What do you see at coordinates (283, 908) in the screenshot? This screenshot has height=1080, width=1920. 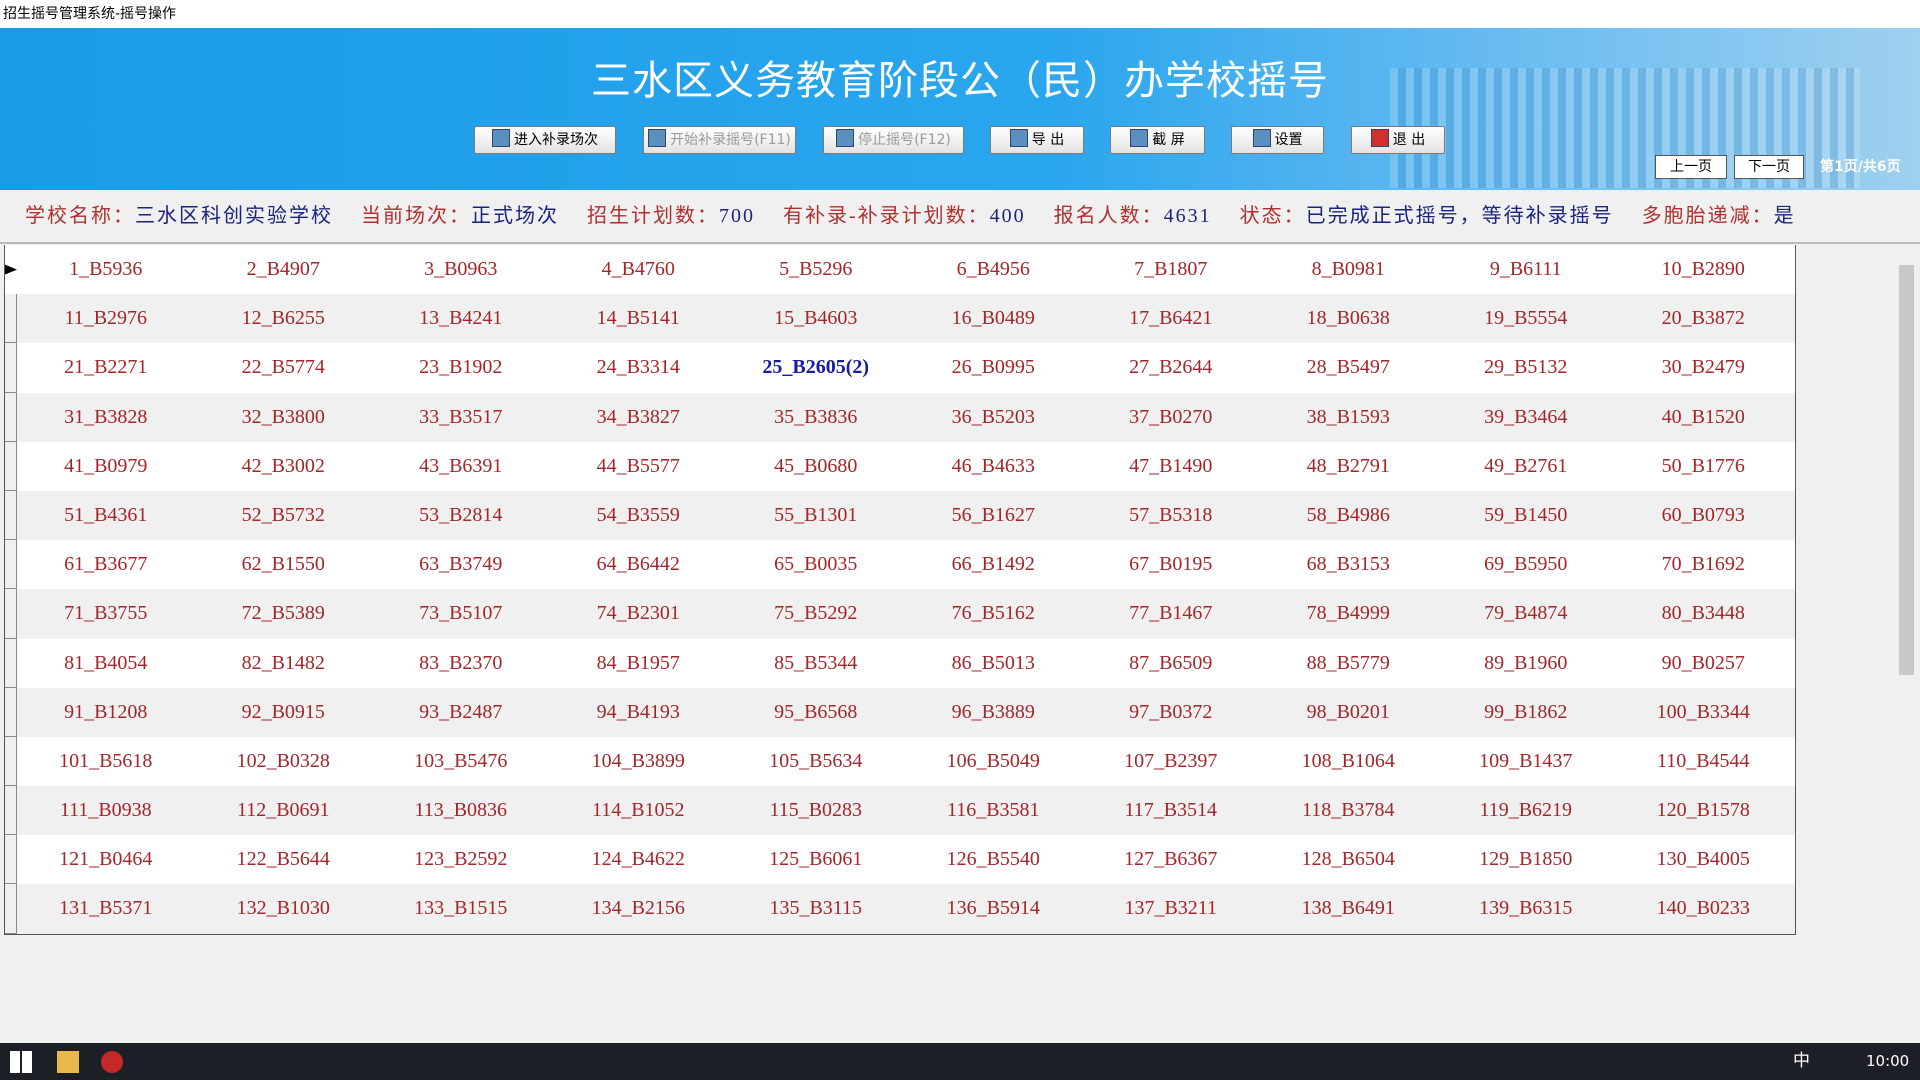 I see `grid-cell: 132_B1030` at bounding box center [283, 908].